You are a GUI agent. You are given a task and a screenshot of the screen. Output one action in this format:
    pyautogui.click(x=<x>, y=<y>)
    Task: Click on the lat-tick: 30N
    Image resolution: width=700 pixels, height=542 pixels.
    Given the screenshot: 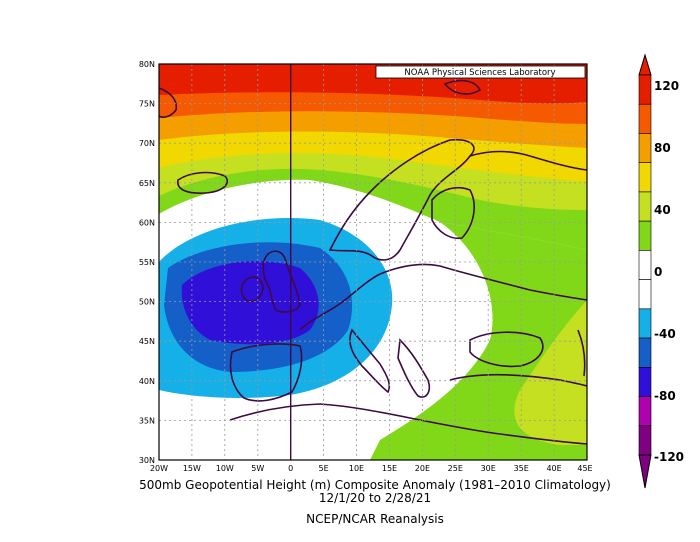 What is the action you would take?
    pyautogui.click(x=147, y=460)
    